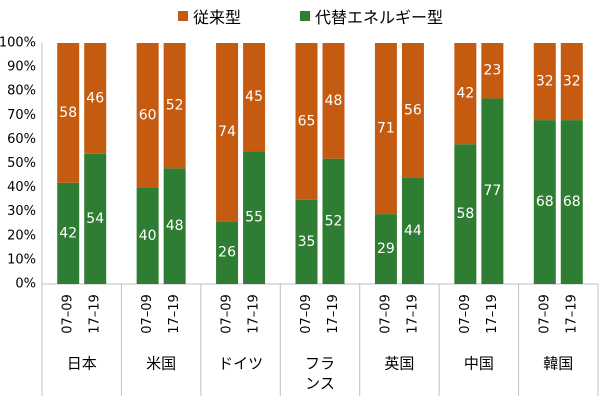  I want to click on data-label-alternative: 35, so click(307, 242).